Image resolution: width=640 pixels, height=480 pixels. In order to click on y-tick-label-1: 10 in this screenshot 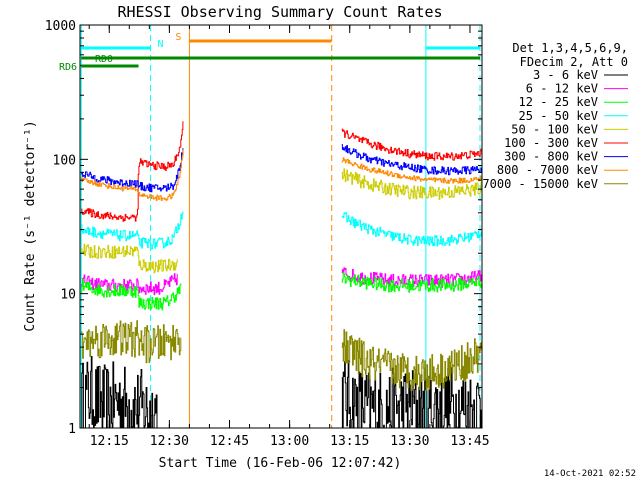, I will do `click(68, 295)`.